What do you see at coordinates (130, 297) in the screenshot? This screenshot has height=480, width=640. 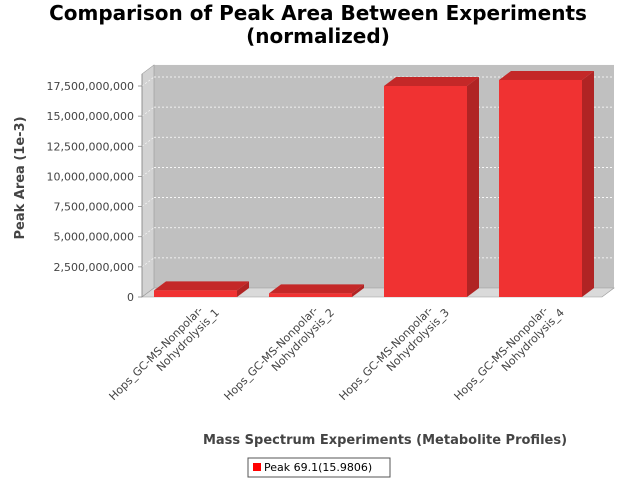 I see `y-tick-label: 0` at bounding box center [130, 297].